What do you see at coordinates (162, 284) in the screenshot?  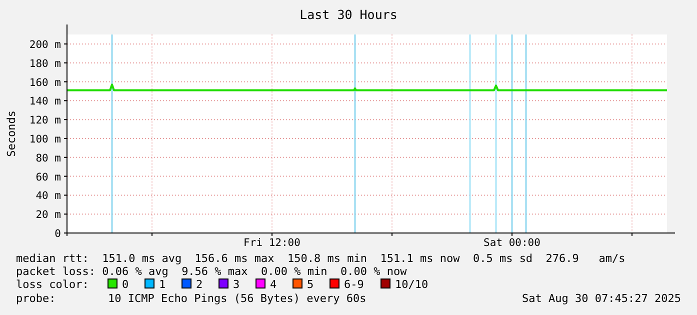 I see `text: 1` at bounding box center [162, 284].